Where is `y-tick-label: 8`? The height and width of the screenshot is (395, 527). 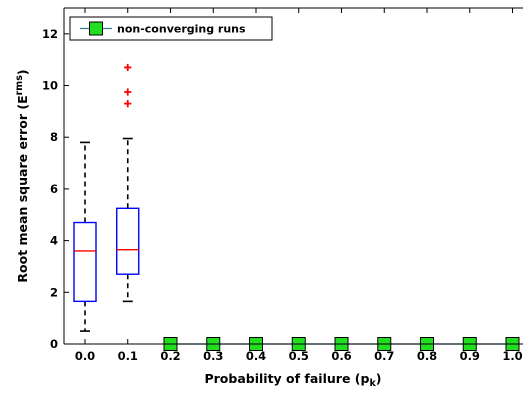
y-tick-label: 8 is located at coordinates (54, 137).